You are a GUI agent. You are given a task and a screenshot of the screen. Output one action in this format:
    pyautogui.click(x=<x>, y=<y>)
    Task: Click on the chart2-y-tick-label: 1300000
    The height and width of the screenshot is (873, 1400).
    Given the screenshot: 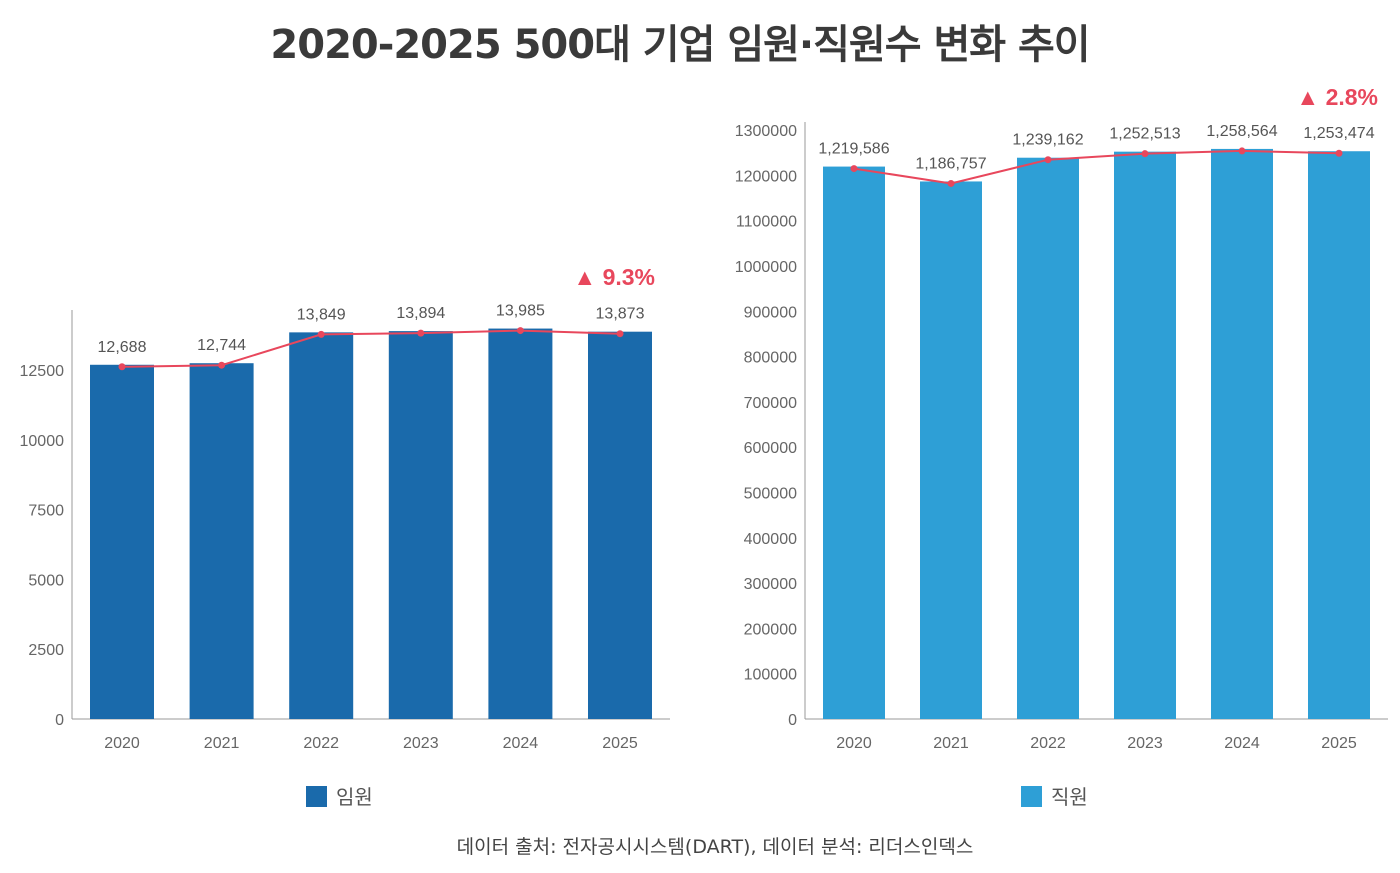 What is the action you would take?
    pyautogui.click(x=766, y=131)
    